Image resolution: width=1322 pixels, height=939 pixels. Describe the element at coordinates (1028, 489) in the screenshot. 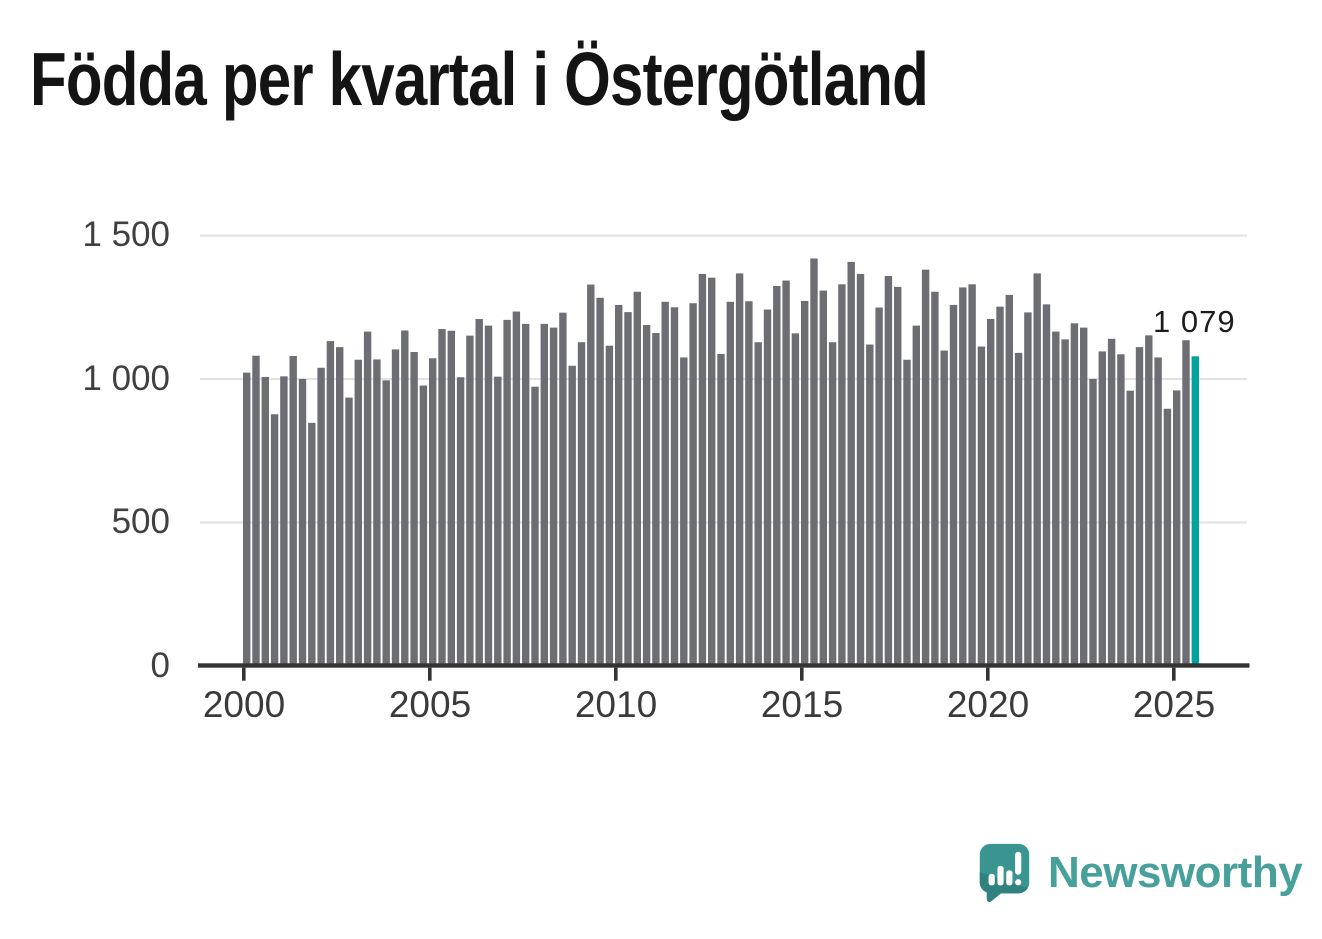

I see `bar-2021-q1` at that location.